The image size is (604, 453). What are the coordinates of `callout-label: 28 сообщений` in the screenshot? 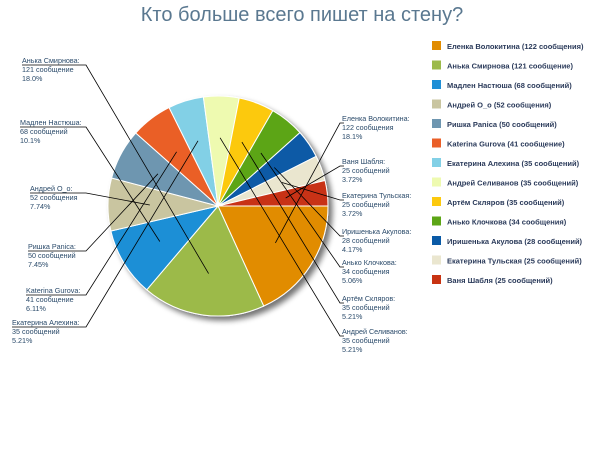 It's located at (366, 240).